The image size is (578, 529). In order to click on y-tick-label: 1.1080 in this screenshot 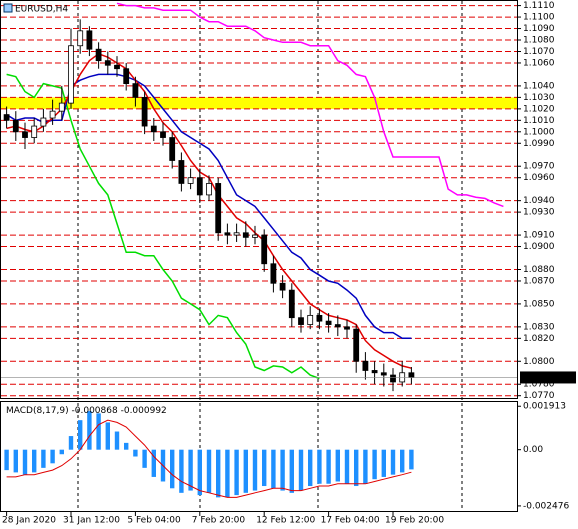, I will do `click(539, 41)`.